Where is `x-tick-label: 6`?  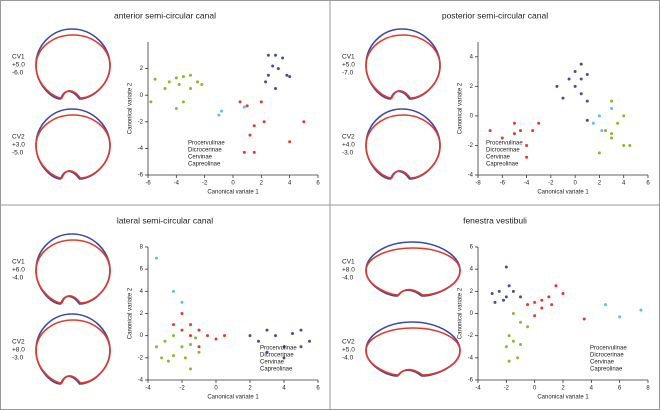 x-tick-label: 6 is located at coordinates (620, 389).